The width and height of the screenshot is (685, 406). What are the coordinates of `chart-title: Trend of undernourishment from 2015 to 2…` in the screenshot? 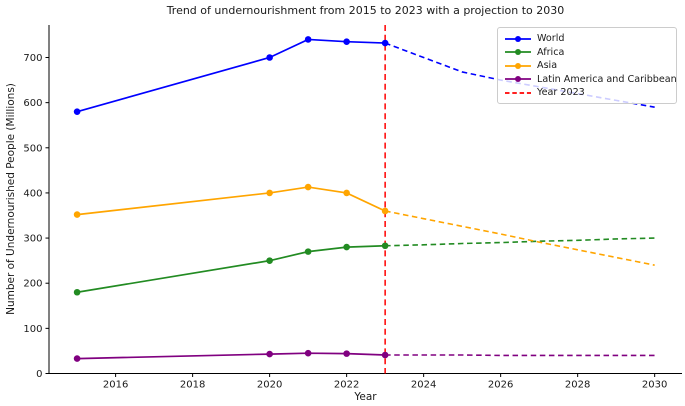 It's located at (365, 10).